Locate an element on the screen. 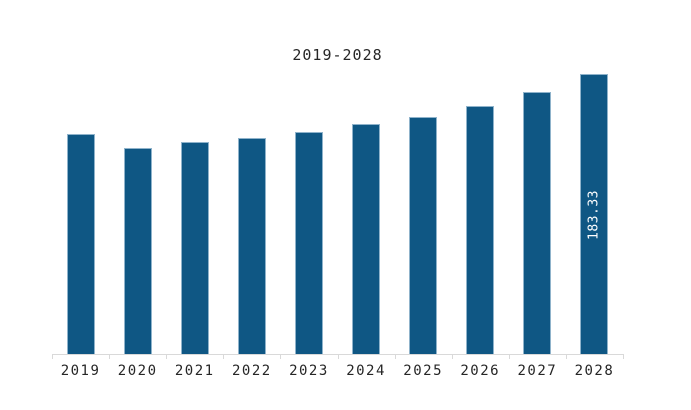 The image size is (691, 410). bar-2024 is located at coordinates (366, 239).